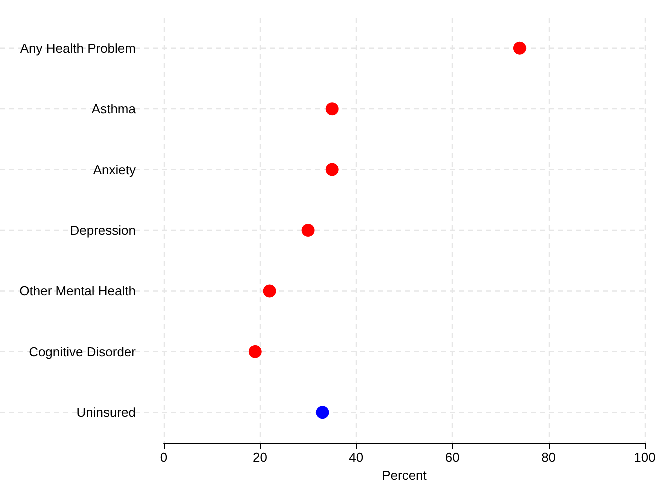 Image resolution: width=659 pixels, height=487 pixels. What do you see at coordinates (78, 48) in the screenshot?
I see `y-tick-label: Any Health Problem` at bounding box center [78, 48].